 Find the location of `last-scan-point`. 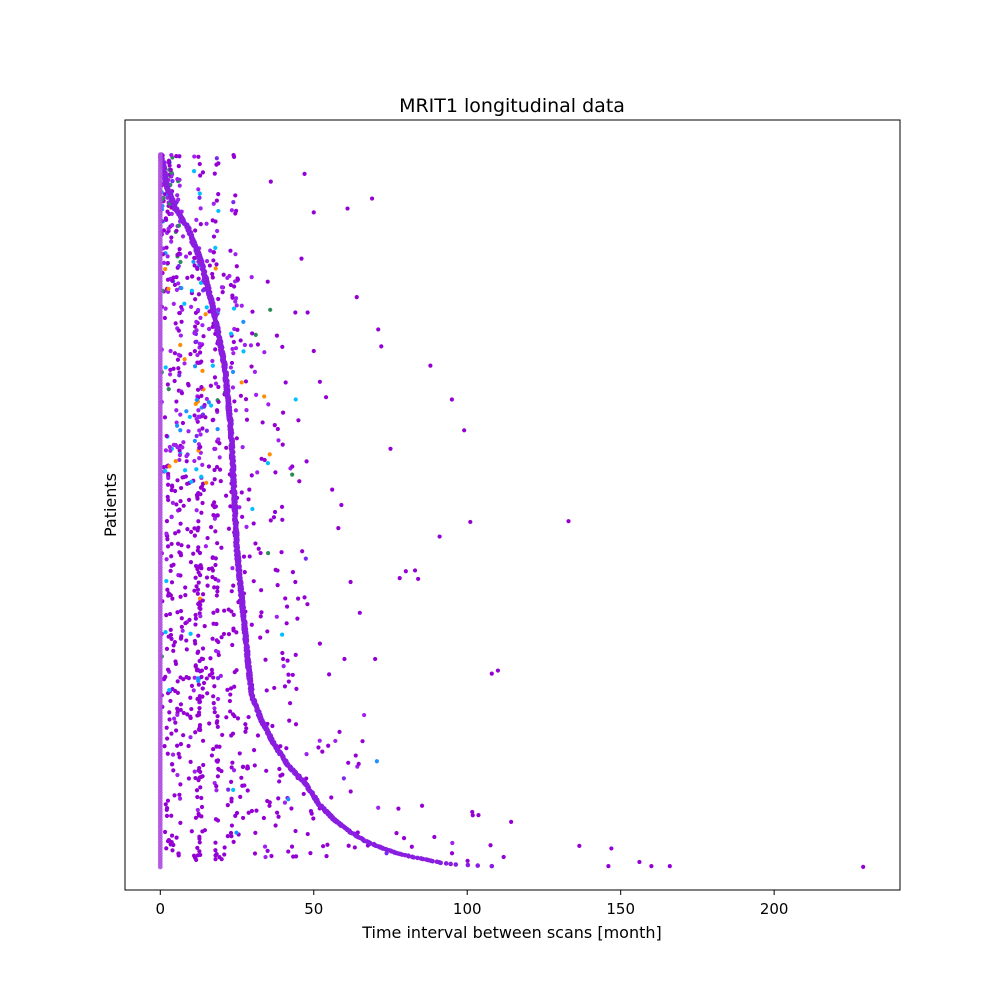

last-scan-point is located at coordinates (450, 864).